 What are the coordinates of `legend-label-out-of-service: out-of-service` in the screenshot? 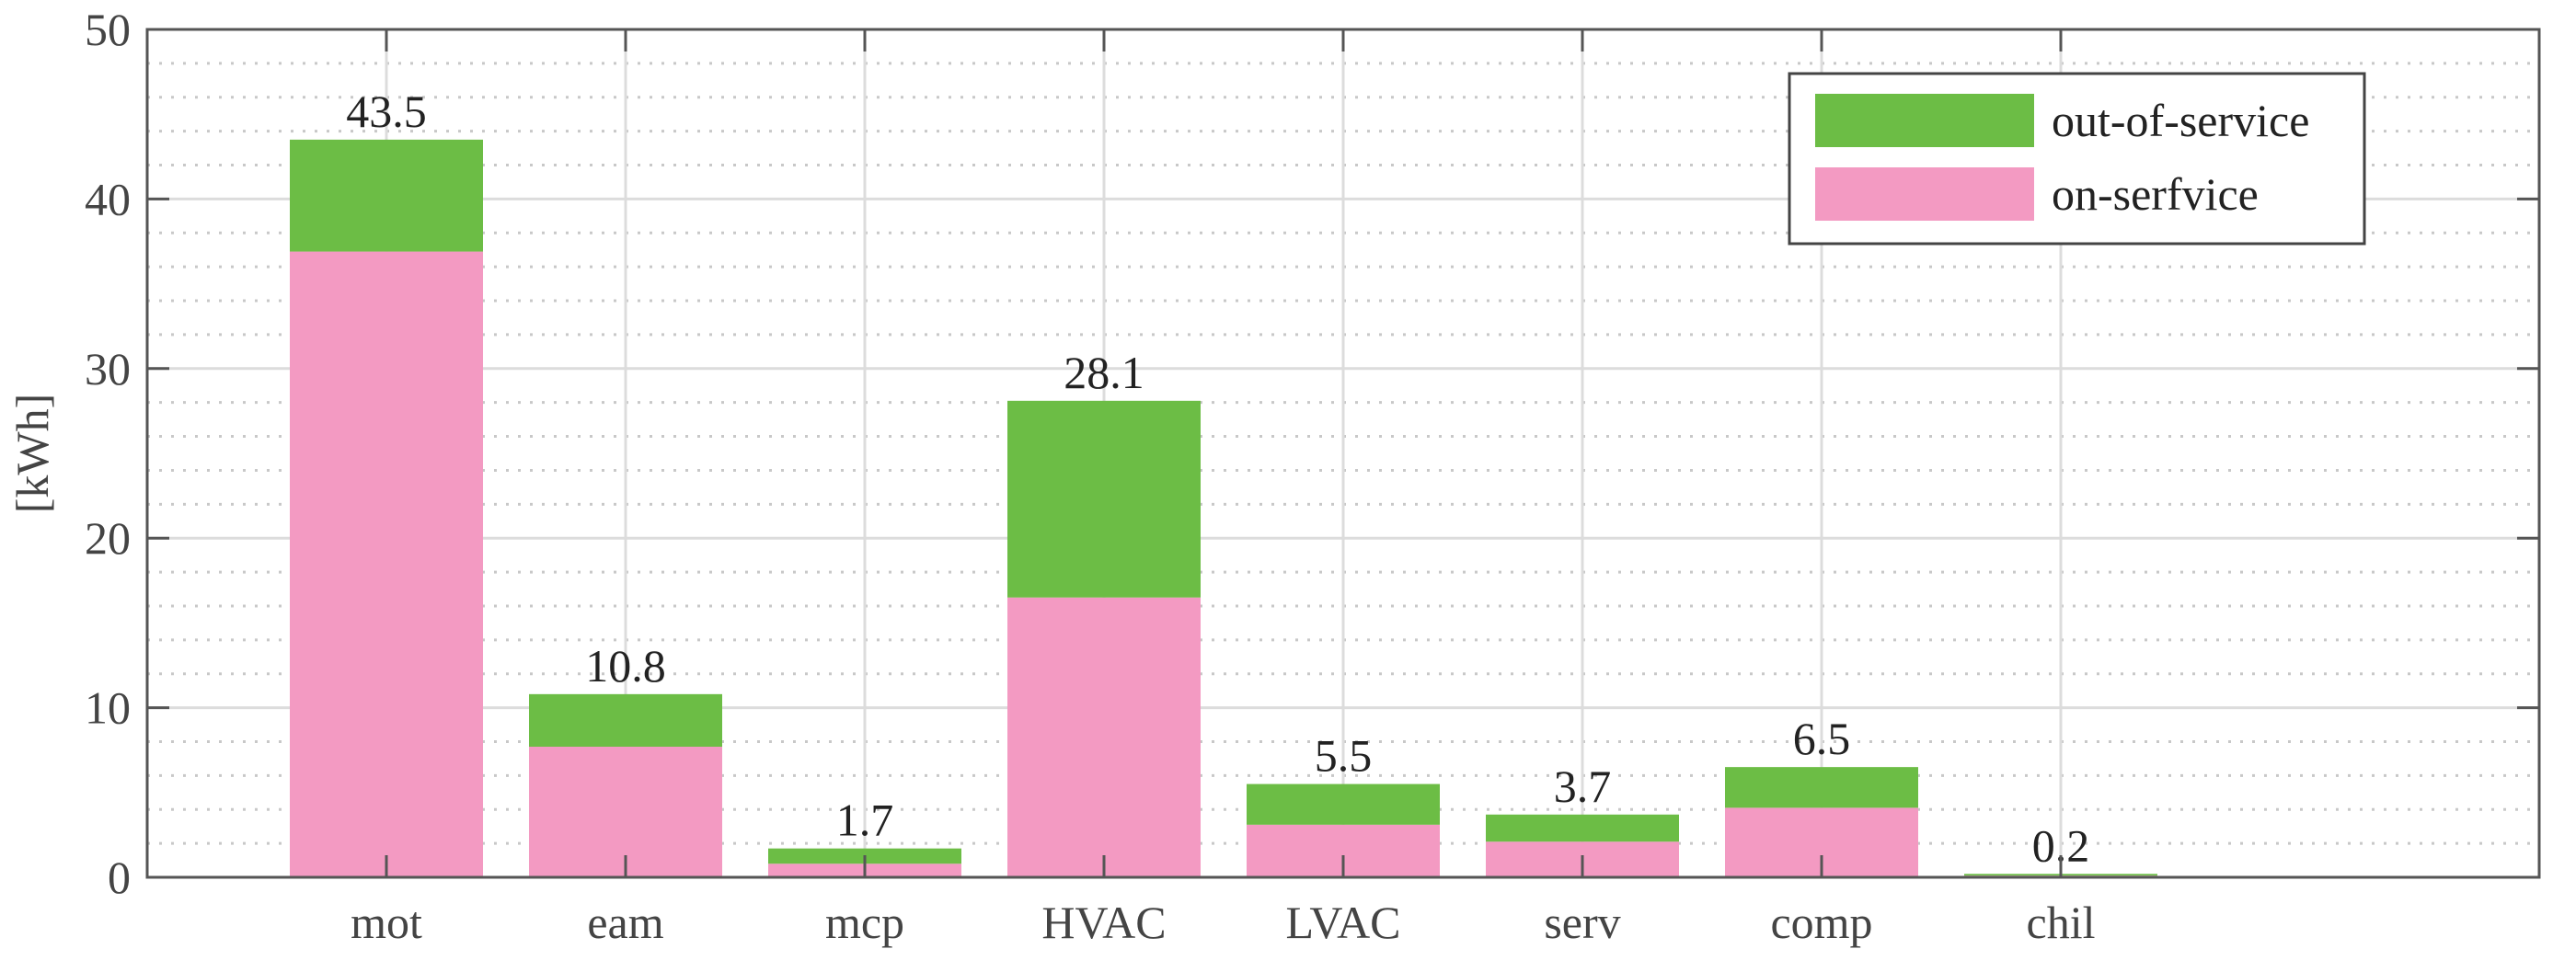 It's located at (2180, 120).